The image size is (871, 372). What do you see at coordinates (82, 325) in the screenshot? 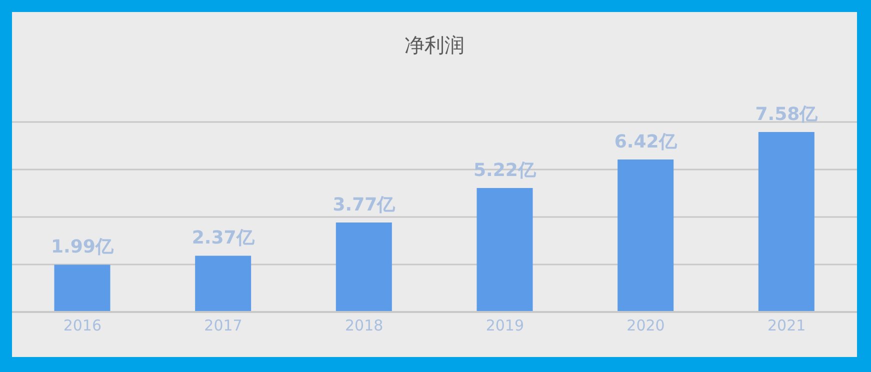
I see `x-tick-label: 2016` at bounding box center [82, 325].